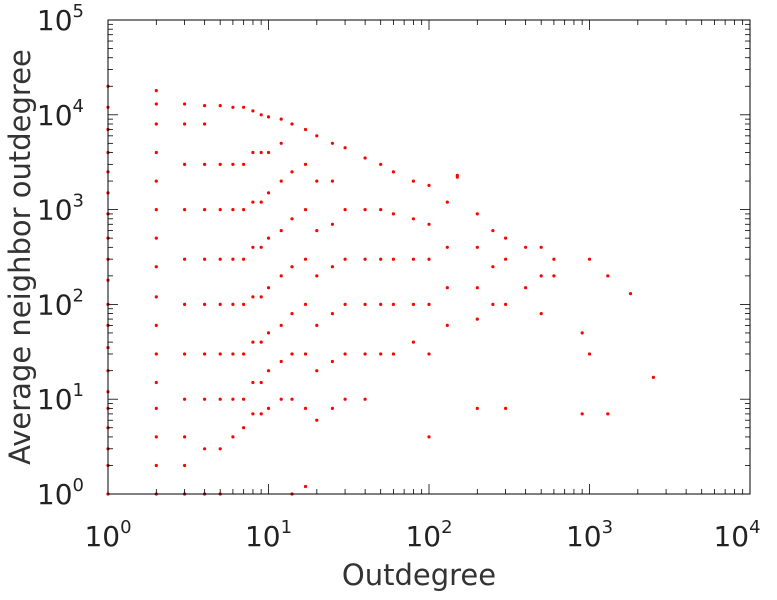  Describe the element at coordinates (60, 19) in the screenshot. I see `y-tick-label: 10⁵` at that location.